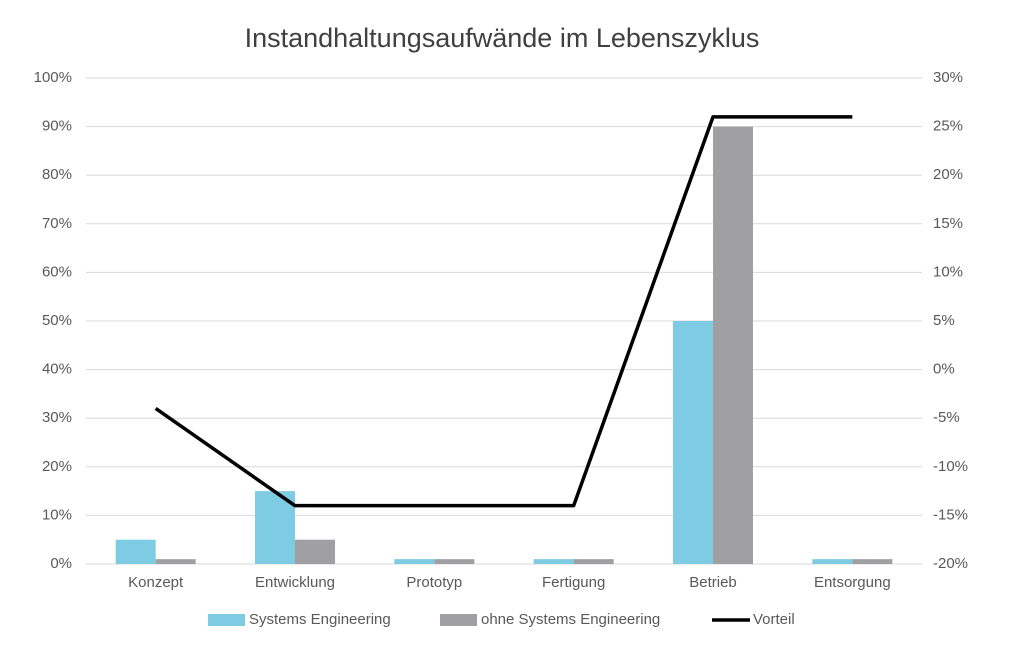 This screenshot has width=1024, height=655. What do you see at coordinates (573, 582) in the screenshot?
I see `x-tick-label: Fertigung` at bounding box center [573, 582].